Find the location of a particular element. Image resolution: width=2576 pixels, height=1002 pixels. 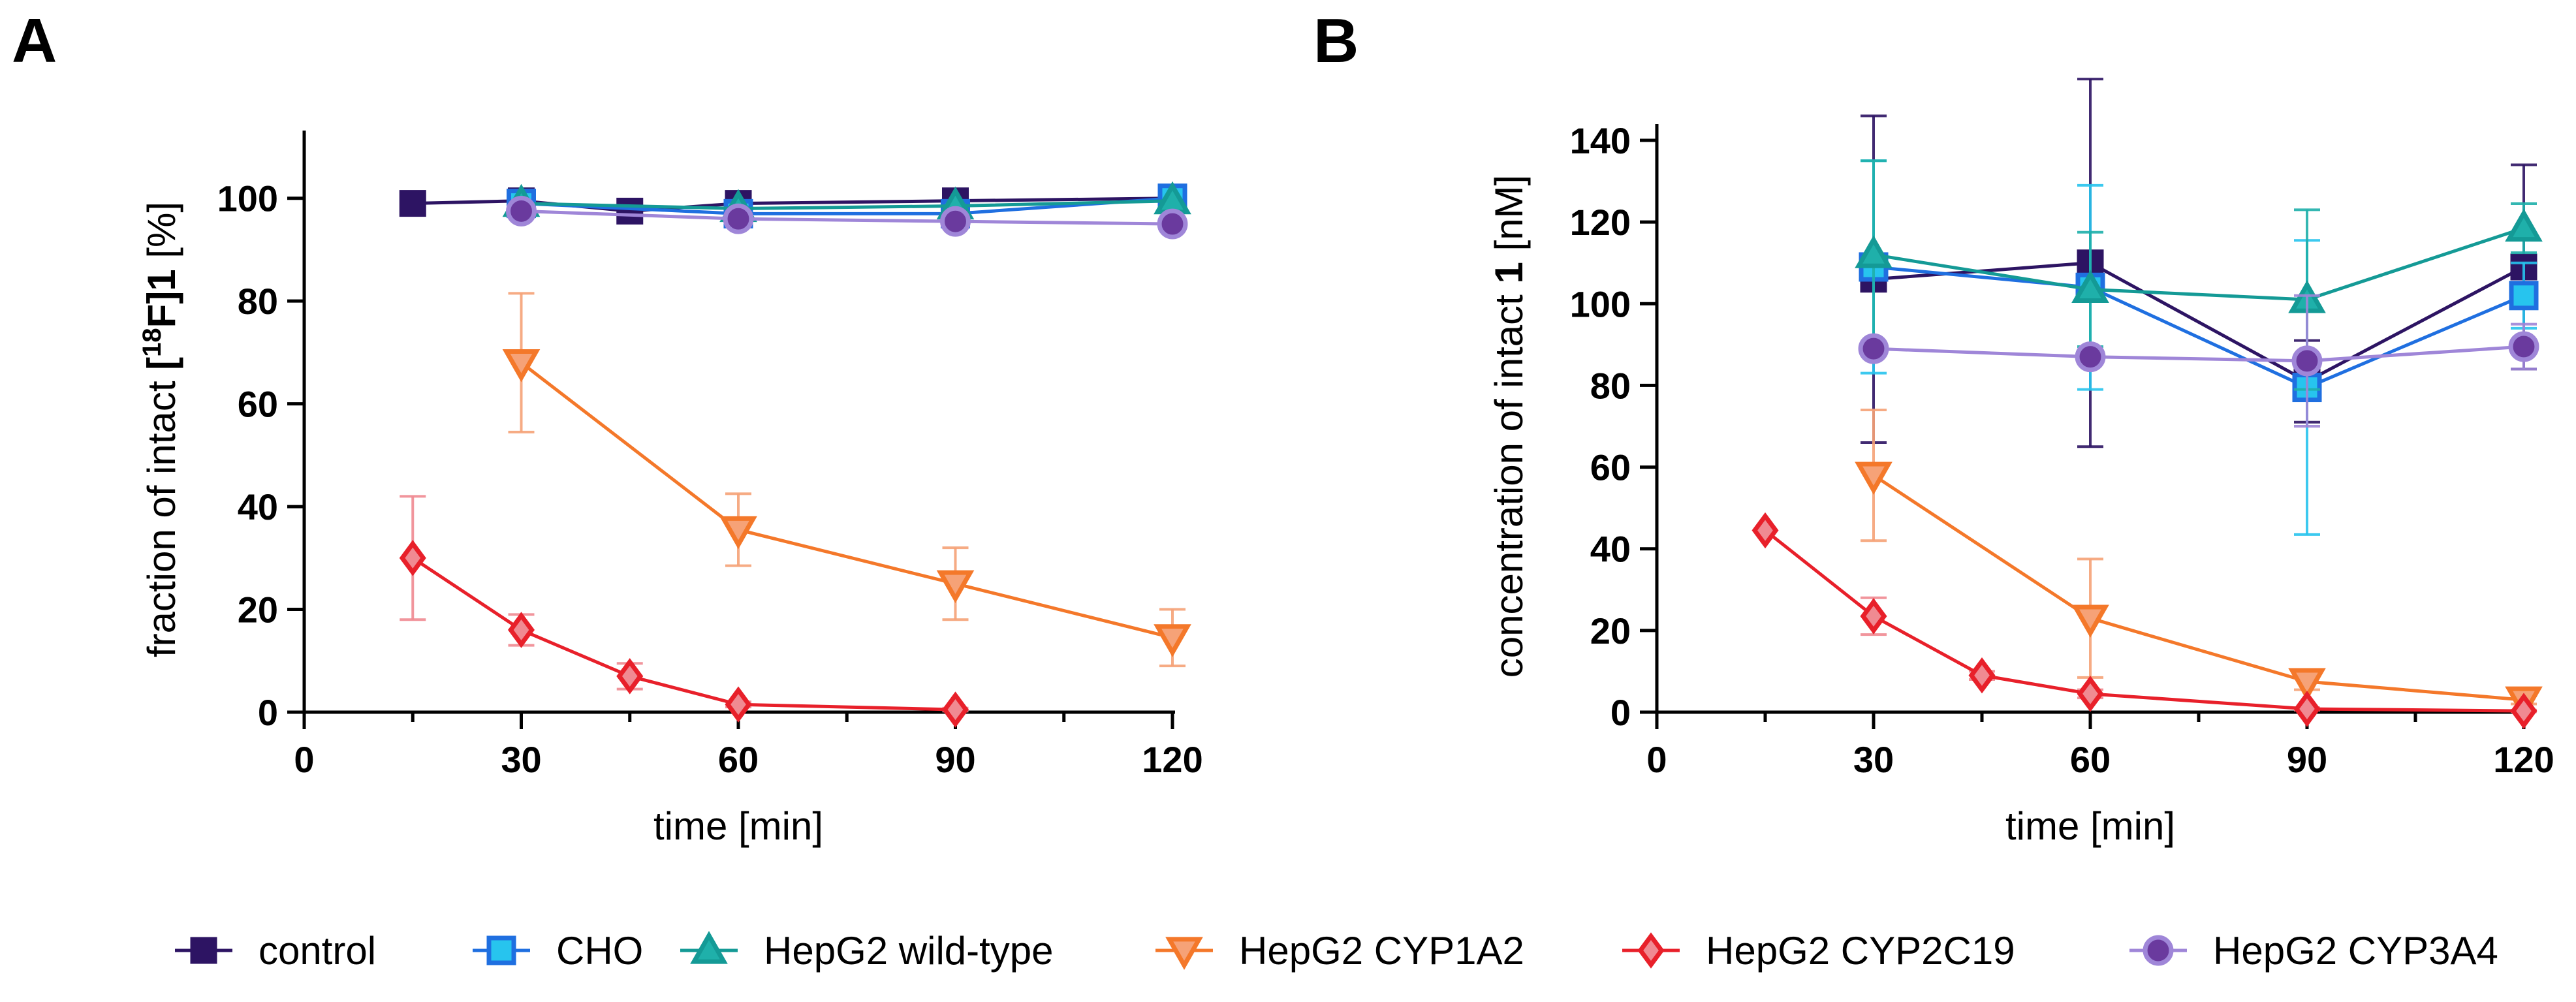

legend-item: CHO is located at coordinates (558, 951).